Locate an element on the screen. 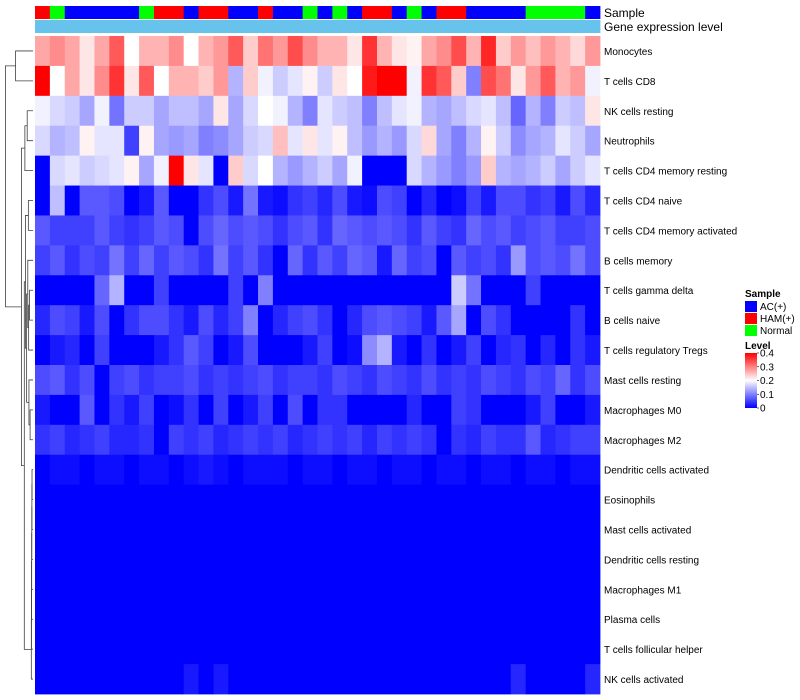 The image size is (800, 700). row-dendrogram is located at coordinates (19, 365).